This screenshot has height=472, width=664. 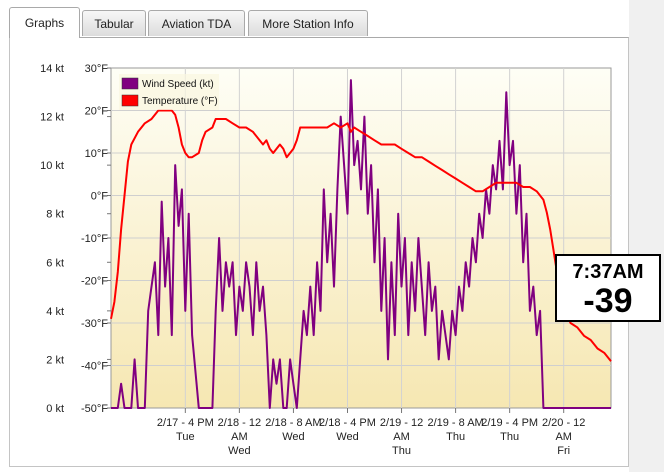 What do you see at coordinates (55, 360) in the screenshot?
I see `left-tick-label: 2 kt` at bounding box center [55, 360].